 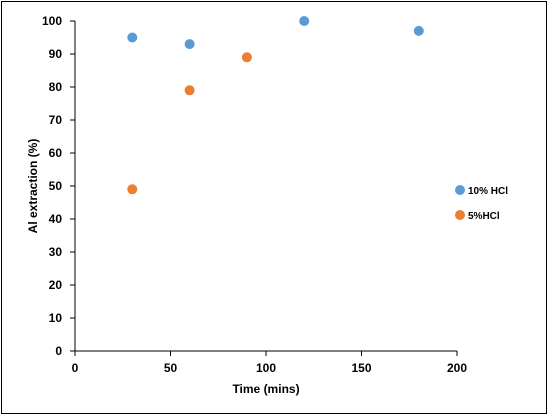 What do you see at coordinates (58, 351) in the screenshot?
I see `y-tick-label: 0` at bounding box center [58, 351].